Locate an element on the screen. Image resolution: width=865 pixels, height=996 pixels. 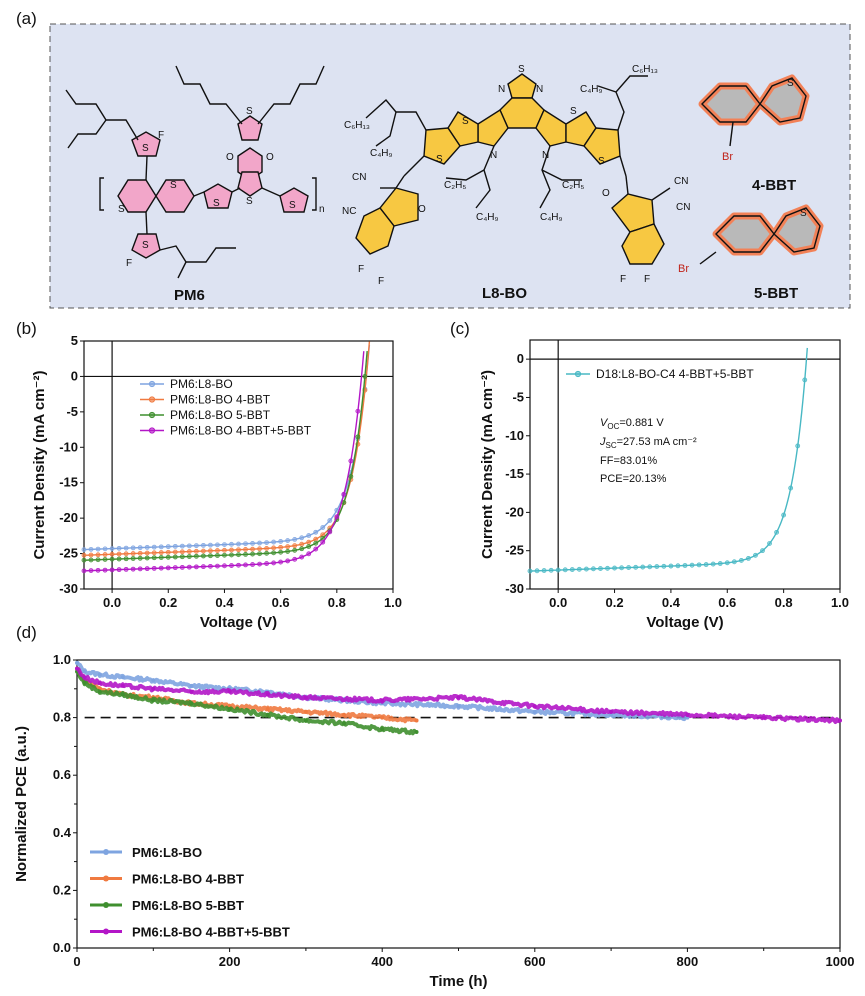
x-tick-label: 0.0 is located at coordinates (112, 602).